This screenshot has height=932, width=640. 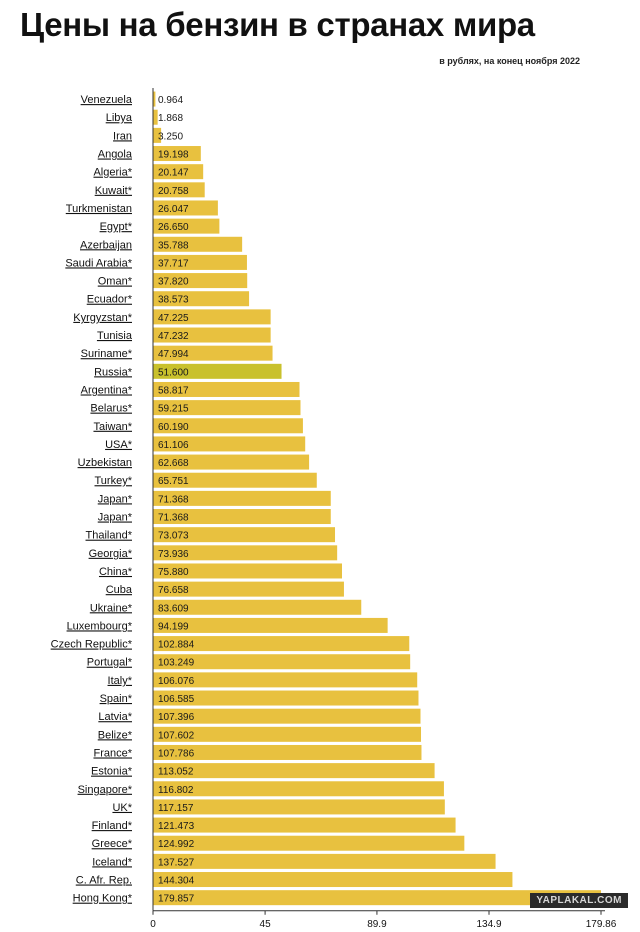 What do you see at coordinates (176, 826) in the screenshot?
I see `value-label: 121.473` at bounding box center [176, 826].